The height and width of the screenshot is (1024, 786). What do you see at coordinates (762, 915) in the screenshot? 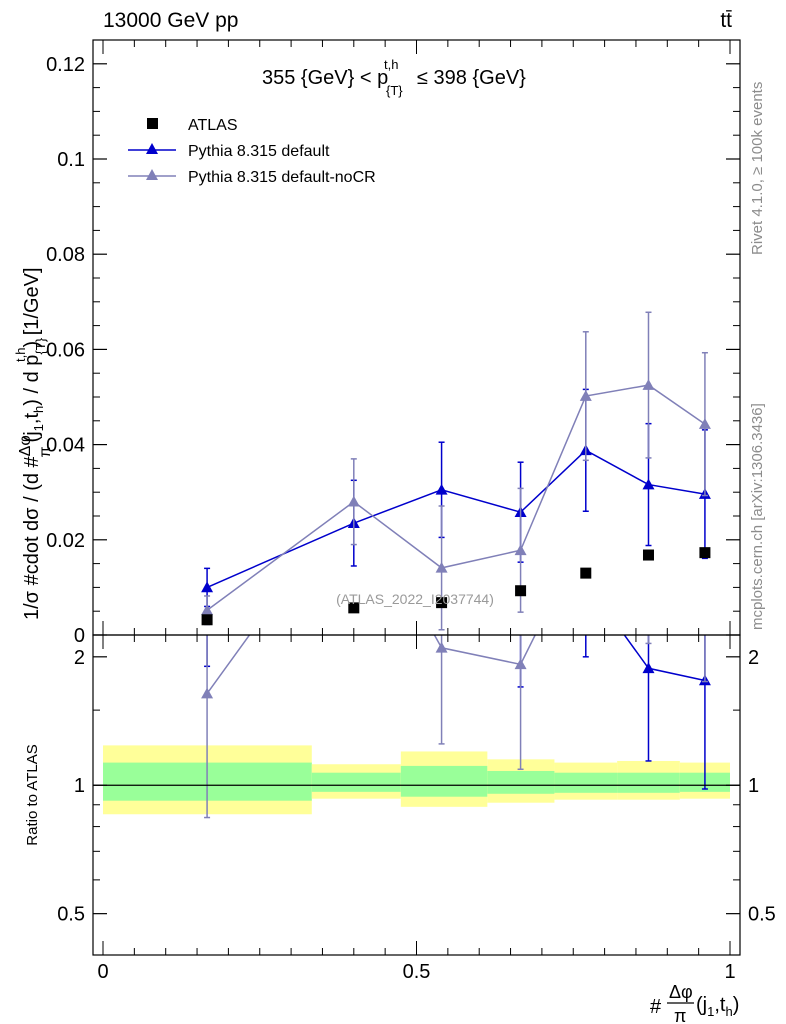
I see `ratio-y-tick-label-right: 0.5` at bounding box center [762, 915].